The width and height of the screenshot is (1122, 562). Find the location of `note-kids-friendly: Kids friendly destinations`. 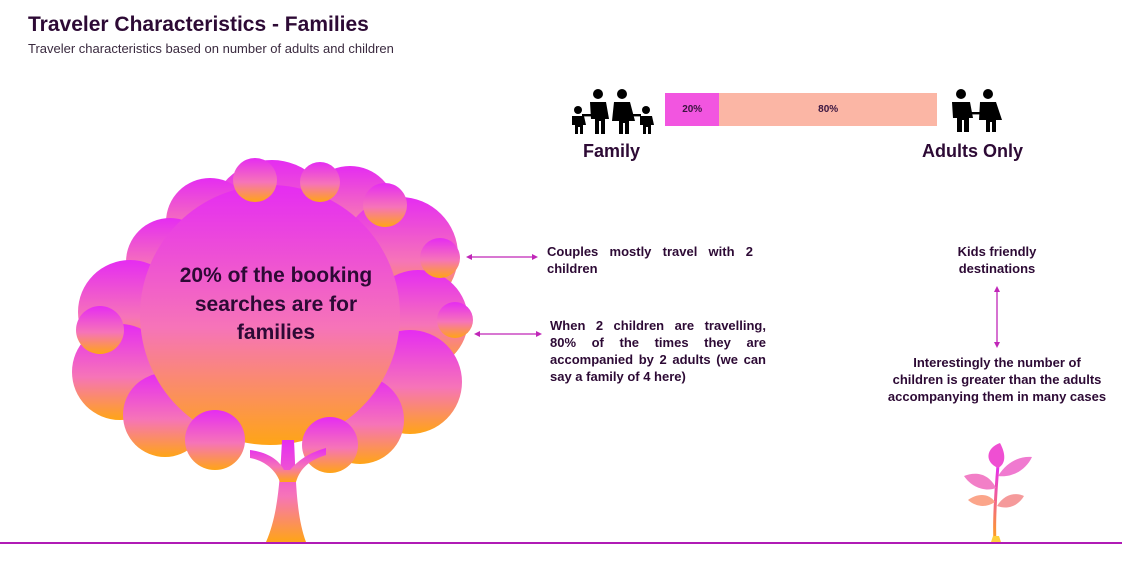

note-kids-friendly: Kids friendly destinations is located at coordinates (997, 260).